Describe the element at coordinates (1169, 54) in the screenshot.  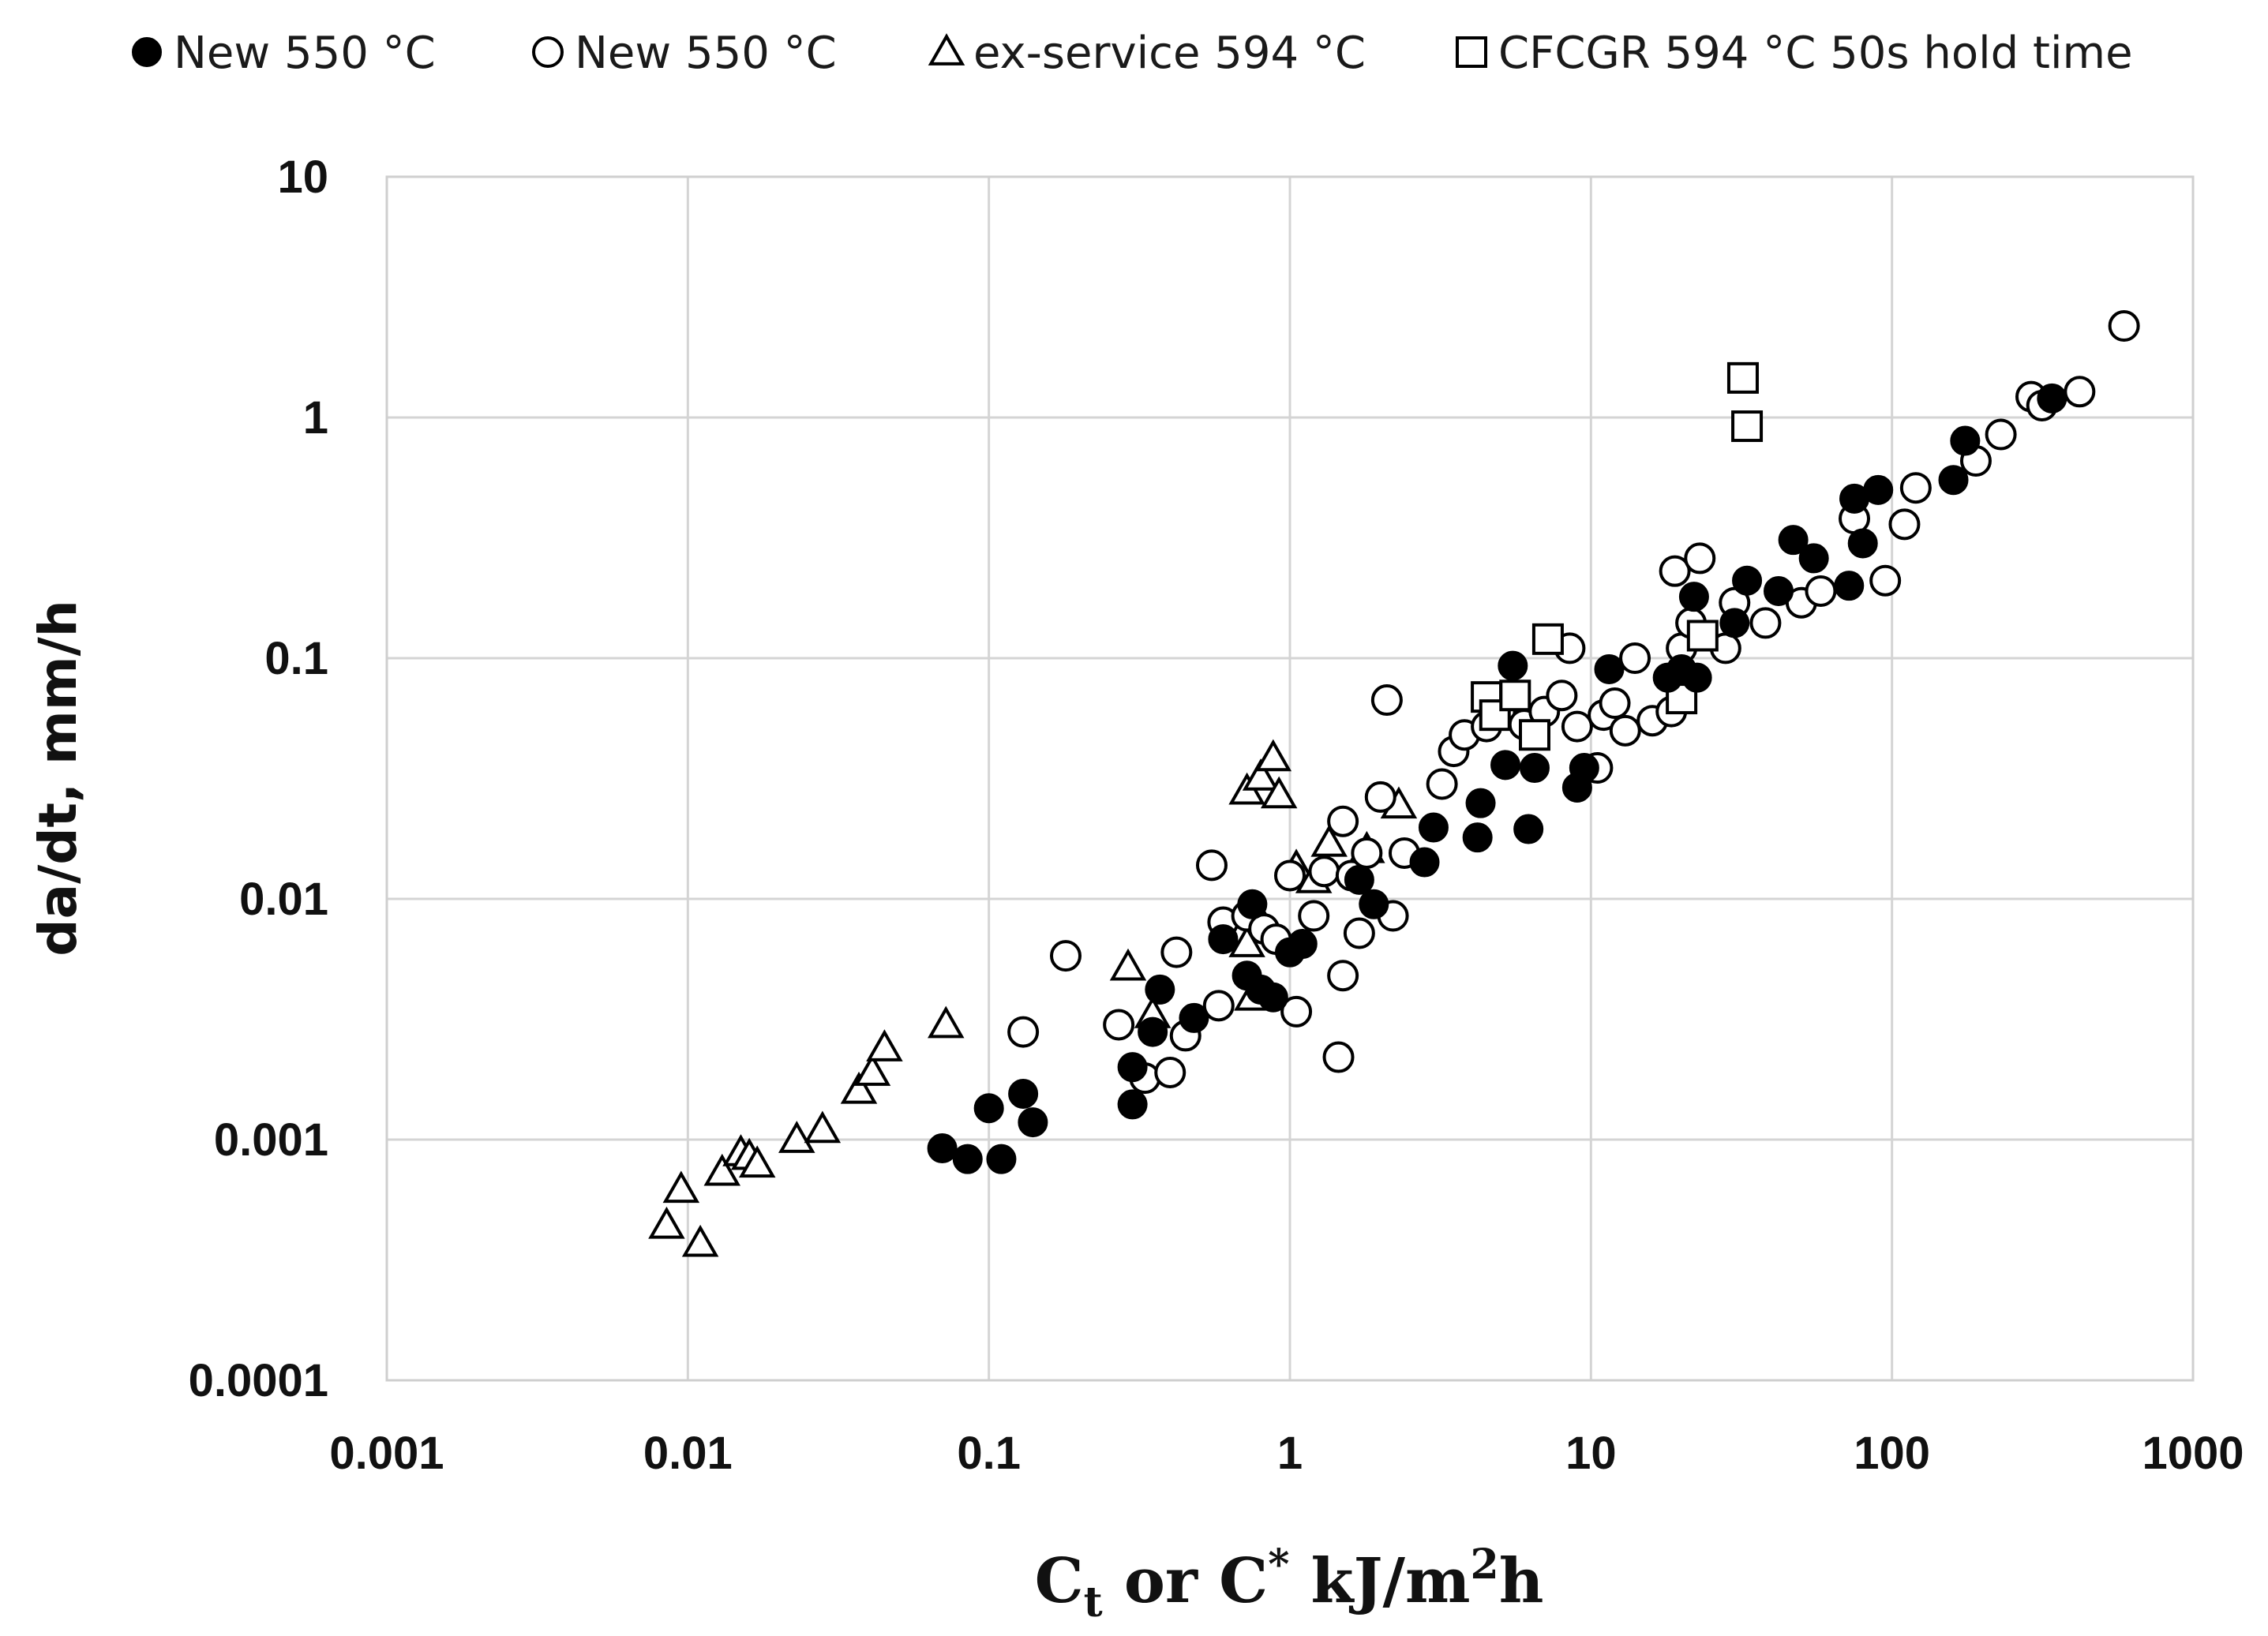
I see `legend-label-2: ex-service 594 °C` at that location.